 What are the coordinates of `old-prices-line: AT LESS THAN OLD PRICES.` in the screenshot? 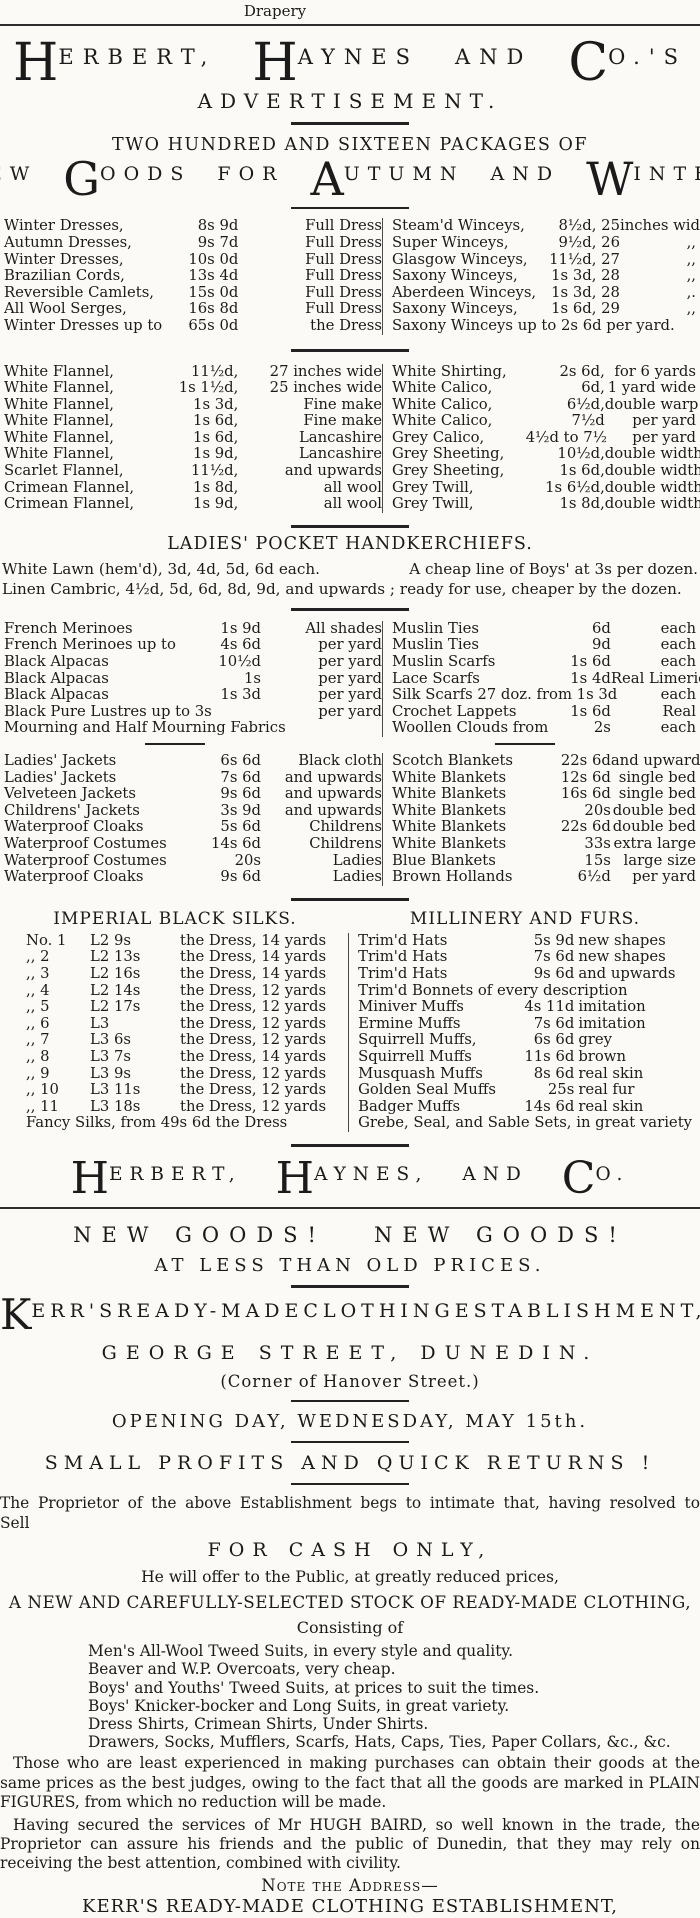 It's located at (350, 1265).